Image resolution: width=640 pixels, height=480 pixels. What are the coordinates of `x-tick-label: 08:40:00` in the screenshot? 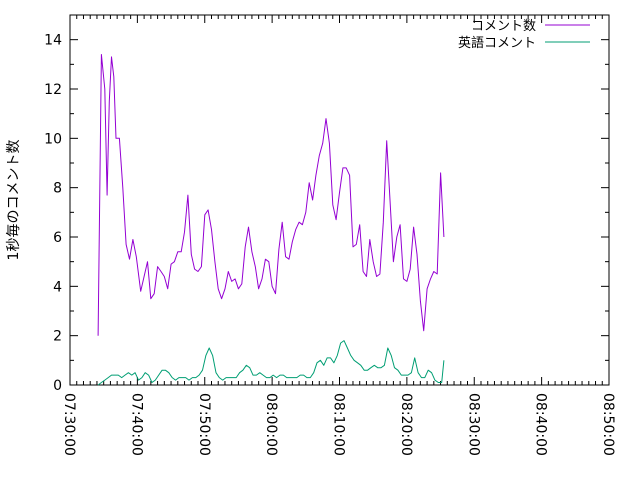 It's located at (541, 424).